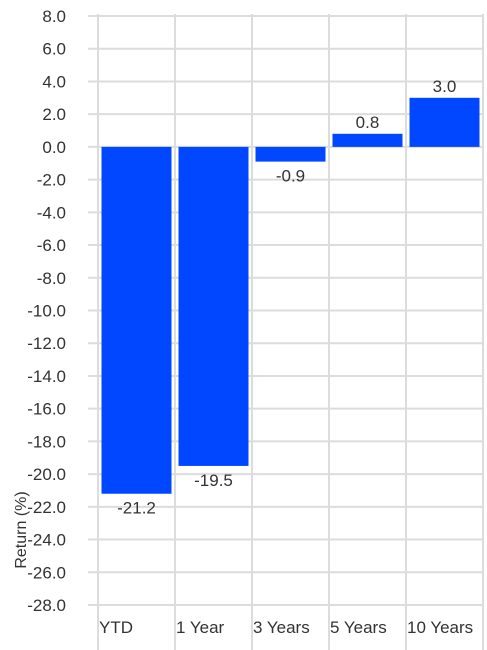 This screenshot has width=487, height=650. What do you see at coordinates (54, 49) in the screenshot?
I see `y-tick-label: 6.0` at bounding box center [54, 49].